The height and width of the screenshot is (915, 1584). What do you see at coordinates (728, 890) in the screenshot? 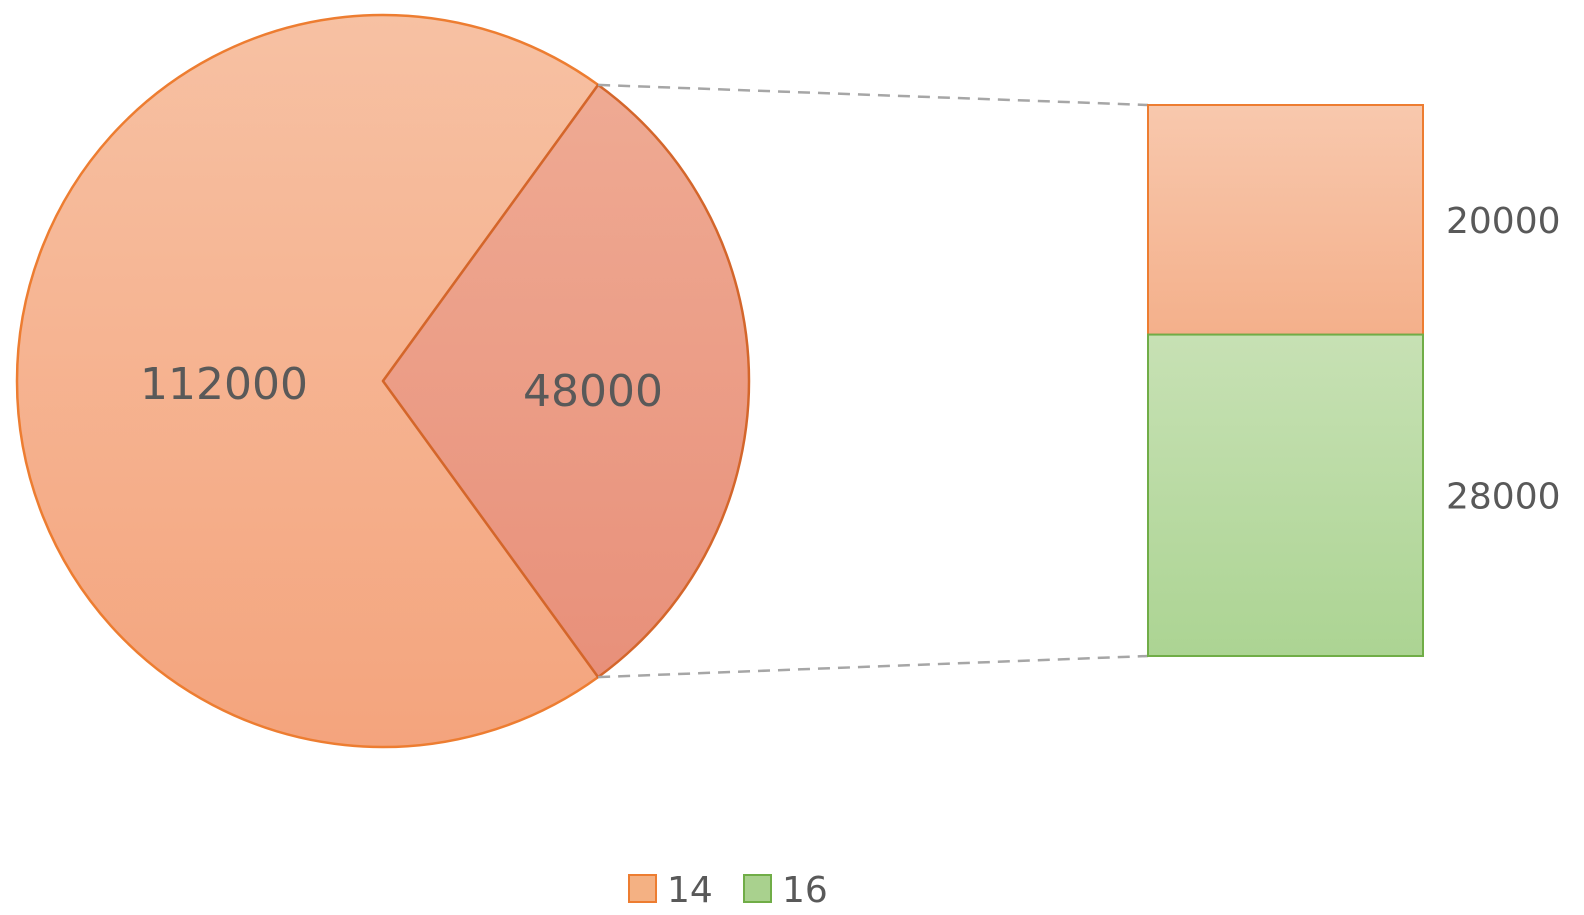
I see `legend: 14 16` at bounding box center [728, 890].